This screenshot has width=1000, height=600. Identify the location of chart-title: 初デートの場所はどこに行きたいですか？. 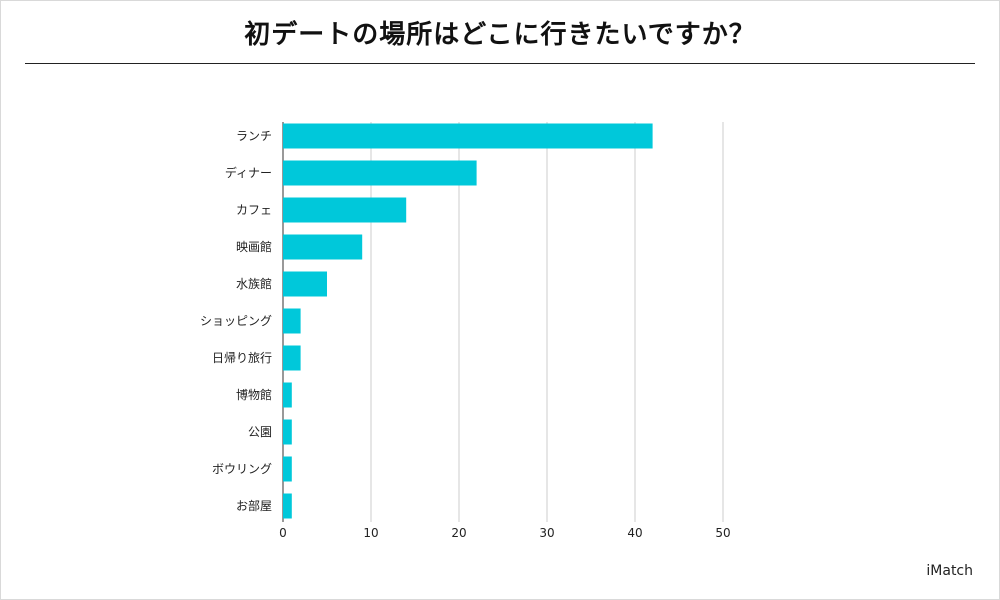
(500, 35).